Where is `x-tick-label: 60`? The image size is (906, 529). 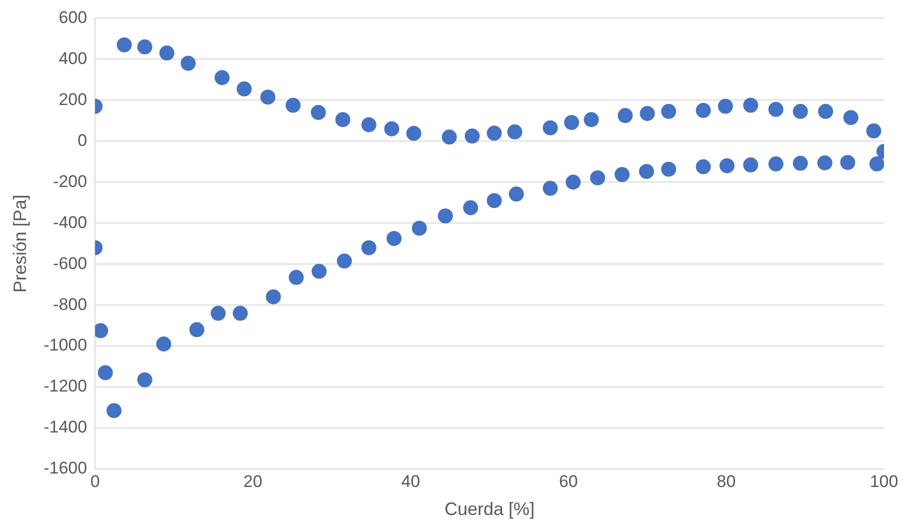 x-tick-label: 60 is located at coordinates (568, 481).